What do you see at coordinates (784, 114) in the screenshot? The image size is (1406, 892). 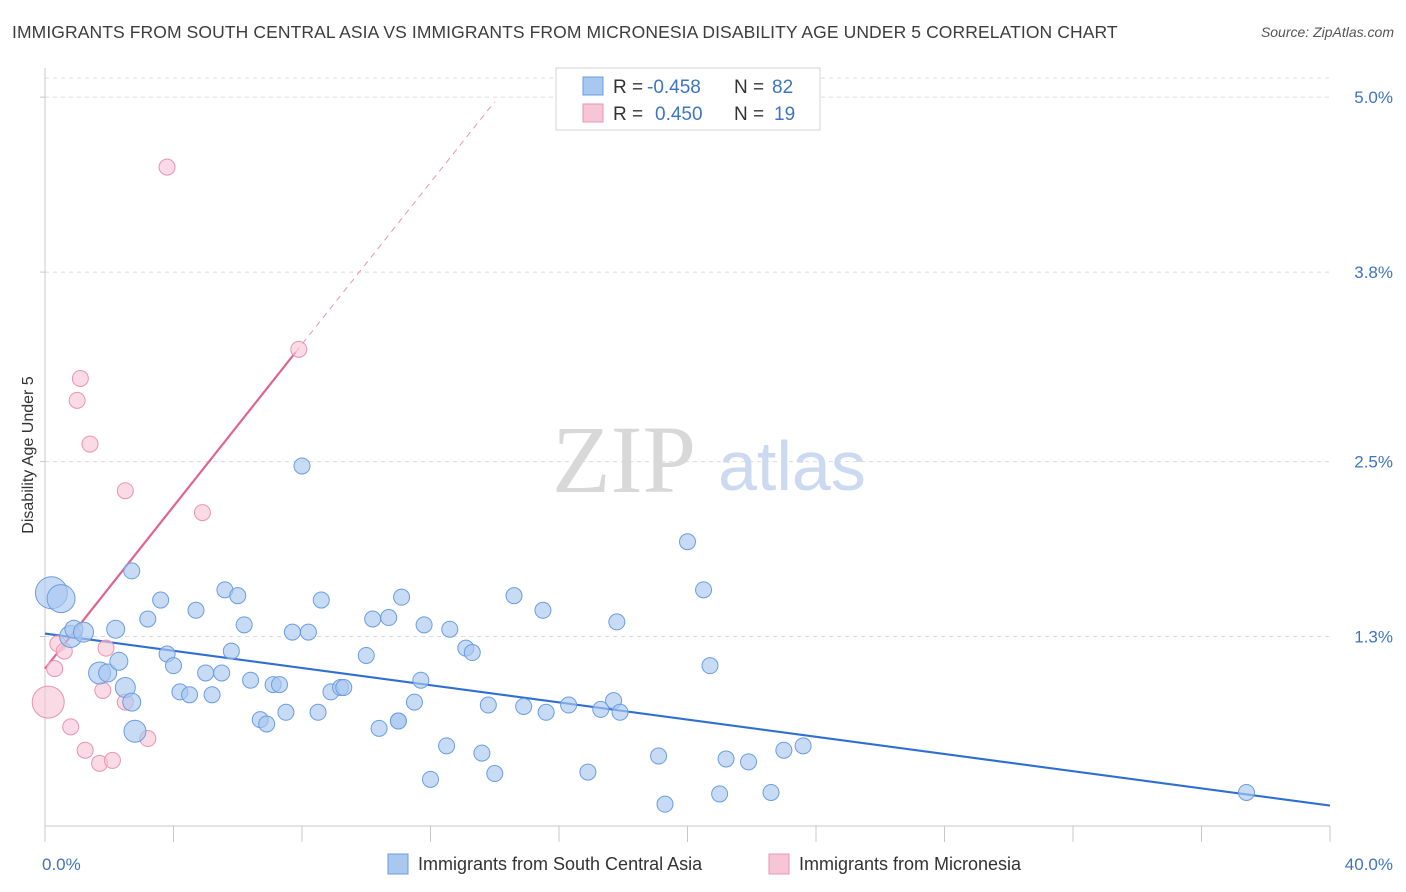 I see `stats-n-value-pink: 19` at bounding box center [784, 114].